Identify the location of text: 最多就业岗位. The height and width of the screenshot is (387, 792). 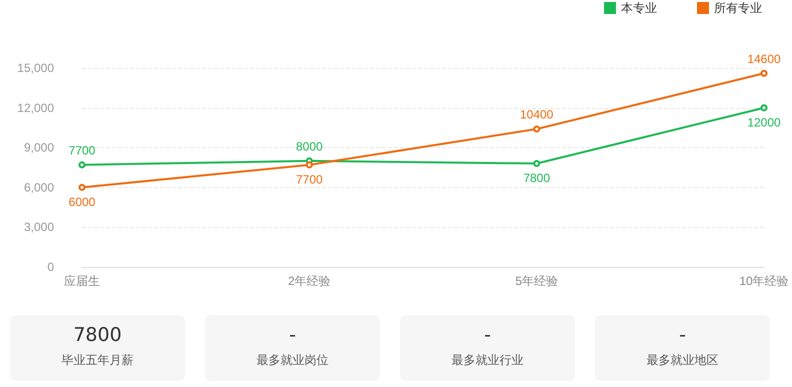
(293, 360).